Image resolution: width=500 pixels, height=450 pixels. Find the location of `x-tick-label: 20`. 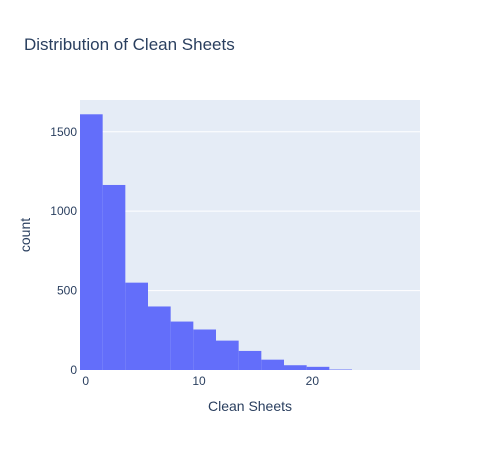

x-tick-label: 20 is located at coordinates (313, 381).